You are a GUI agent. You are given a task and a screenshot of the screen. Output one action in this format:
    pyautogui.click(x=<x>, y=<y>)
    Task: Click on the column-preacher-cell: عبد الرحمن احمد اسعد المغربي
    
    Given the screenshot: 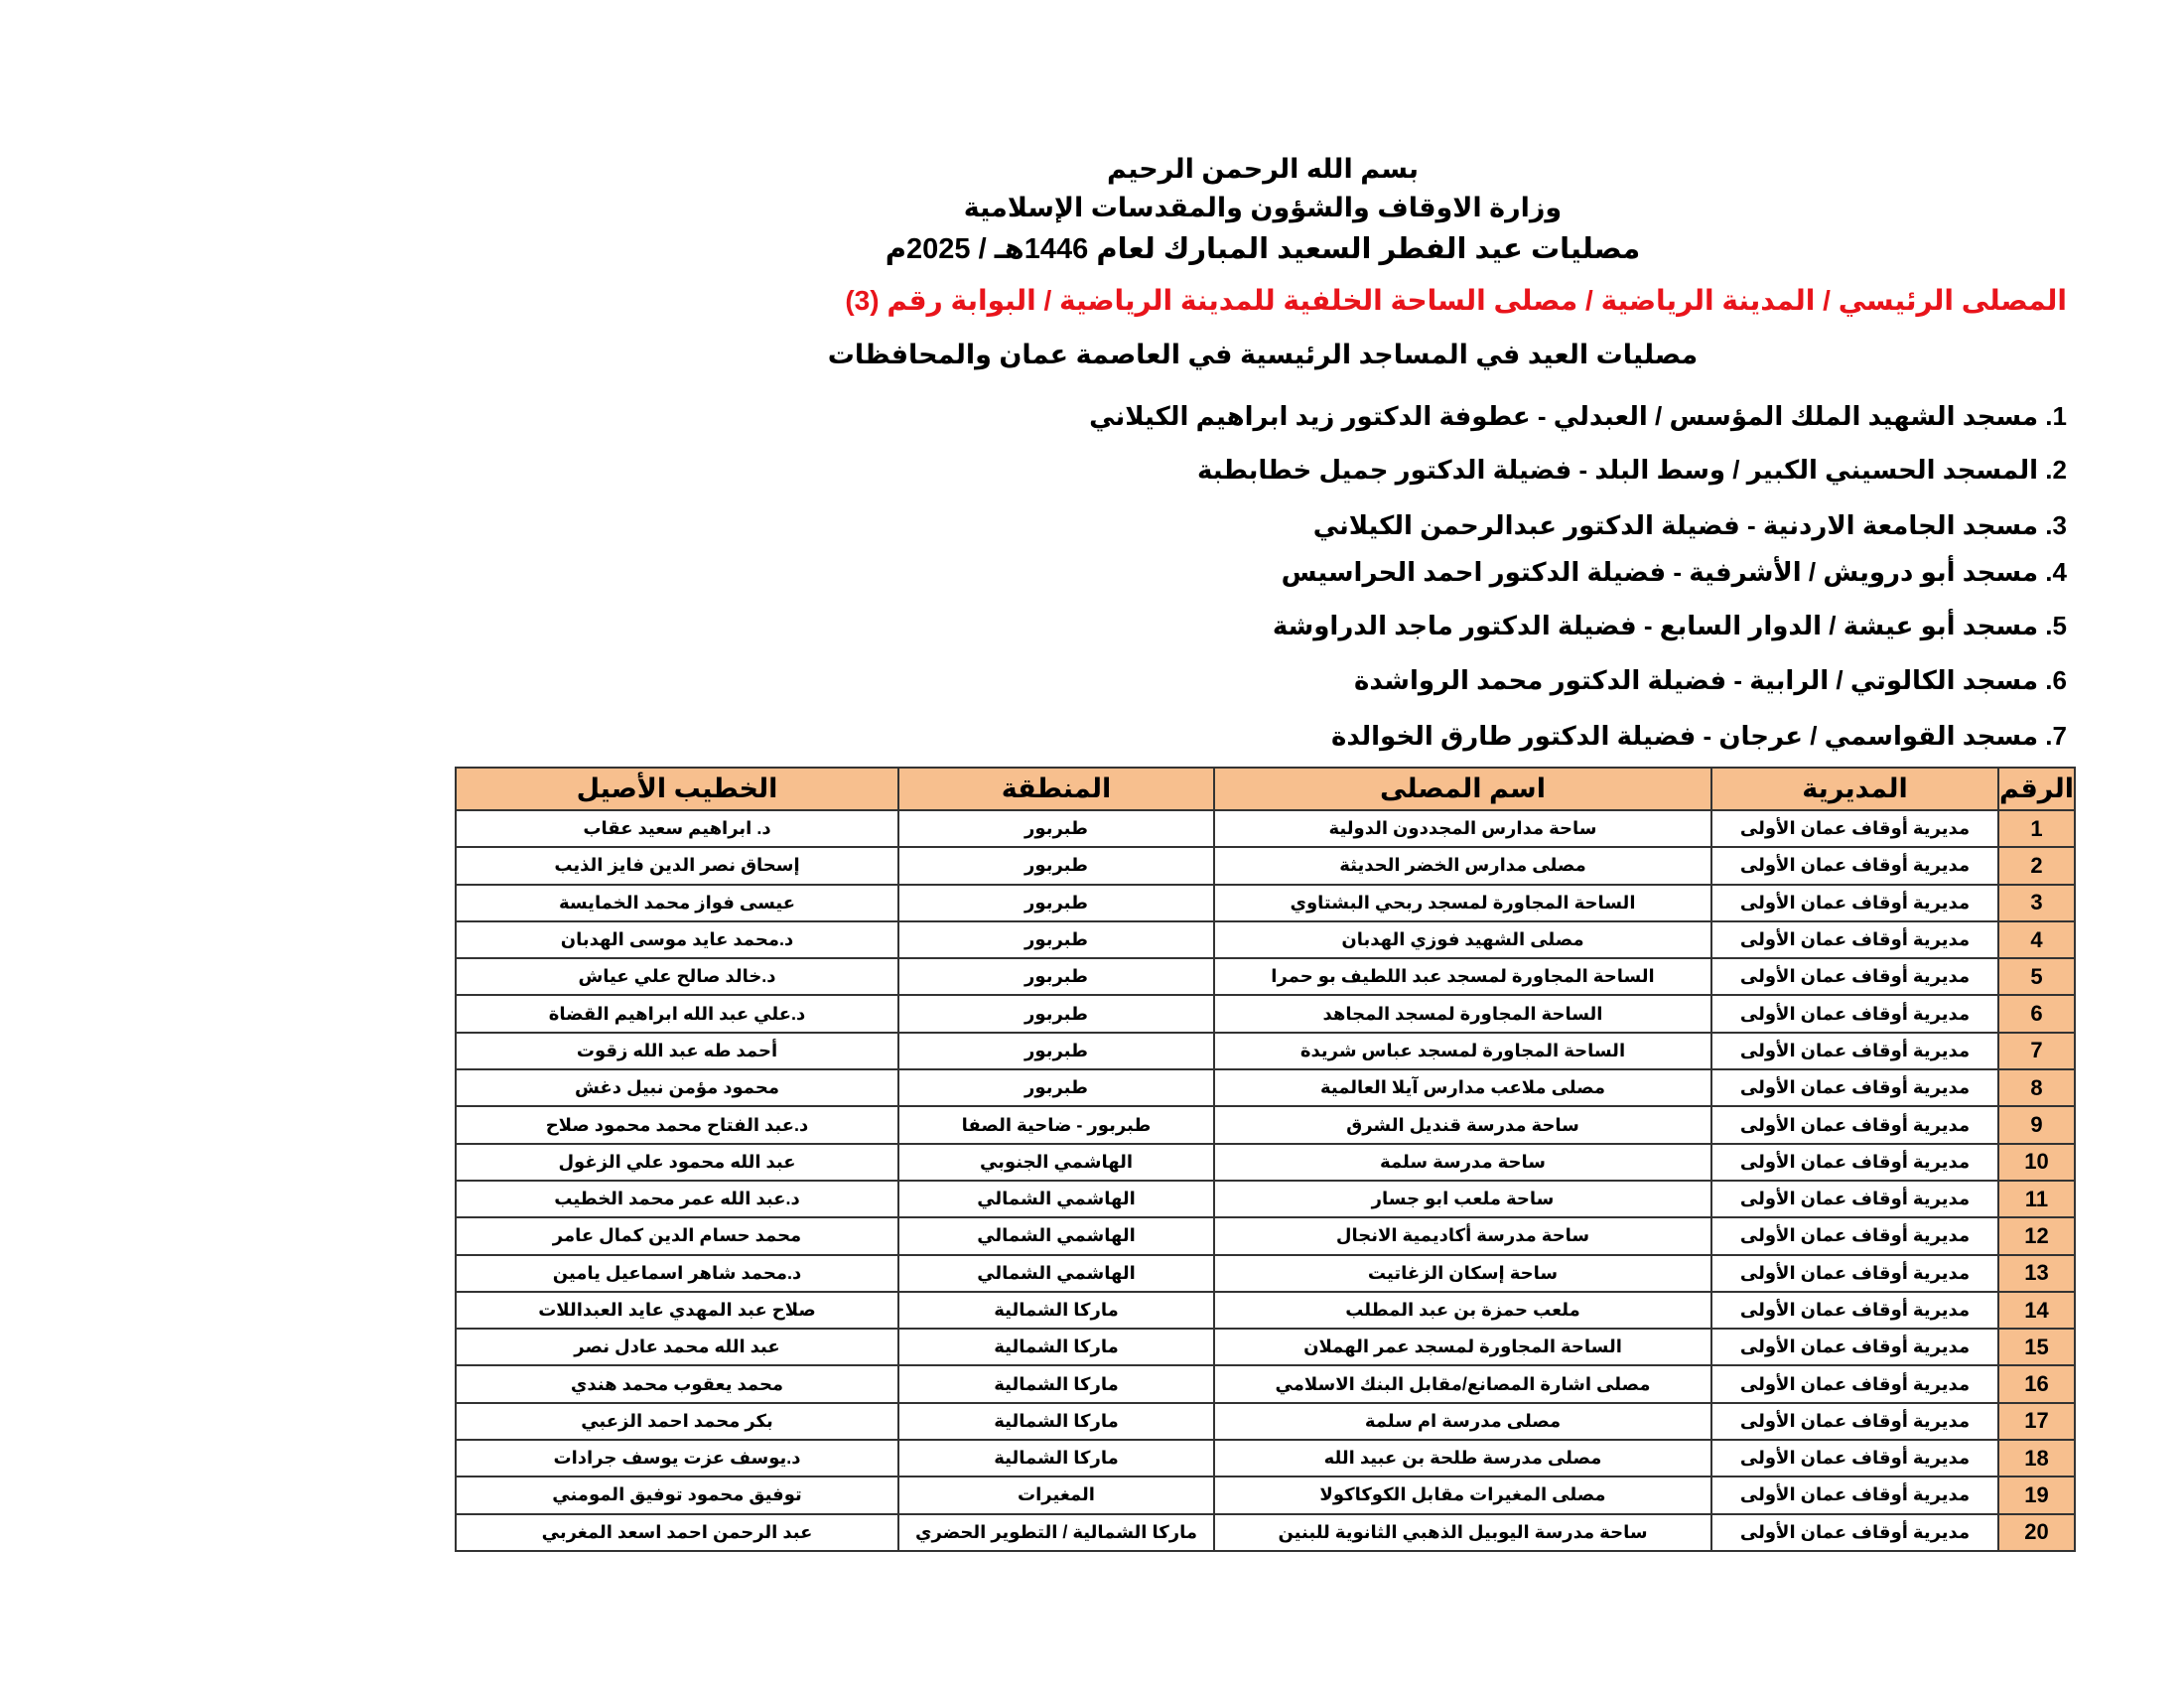 What is the action you would take?
    pyautogui.click(x=677, y=1532)
    